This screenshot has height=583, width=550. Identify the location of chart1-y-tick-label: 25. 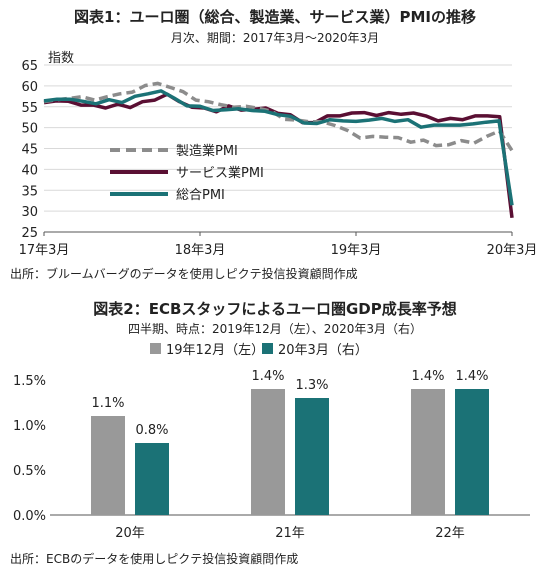
(29, 233).